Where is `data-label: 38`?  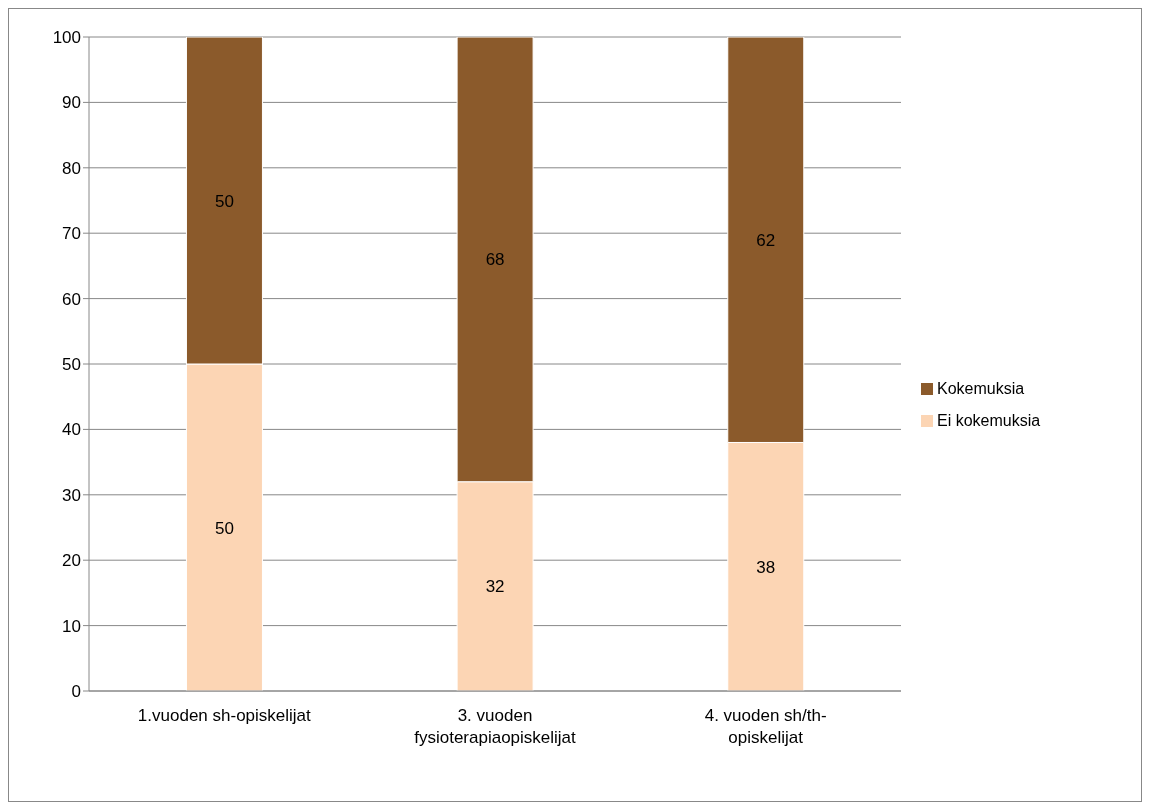 data-label: 38 is located at coordinates (766, 567).